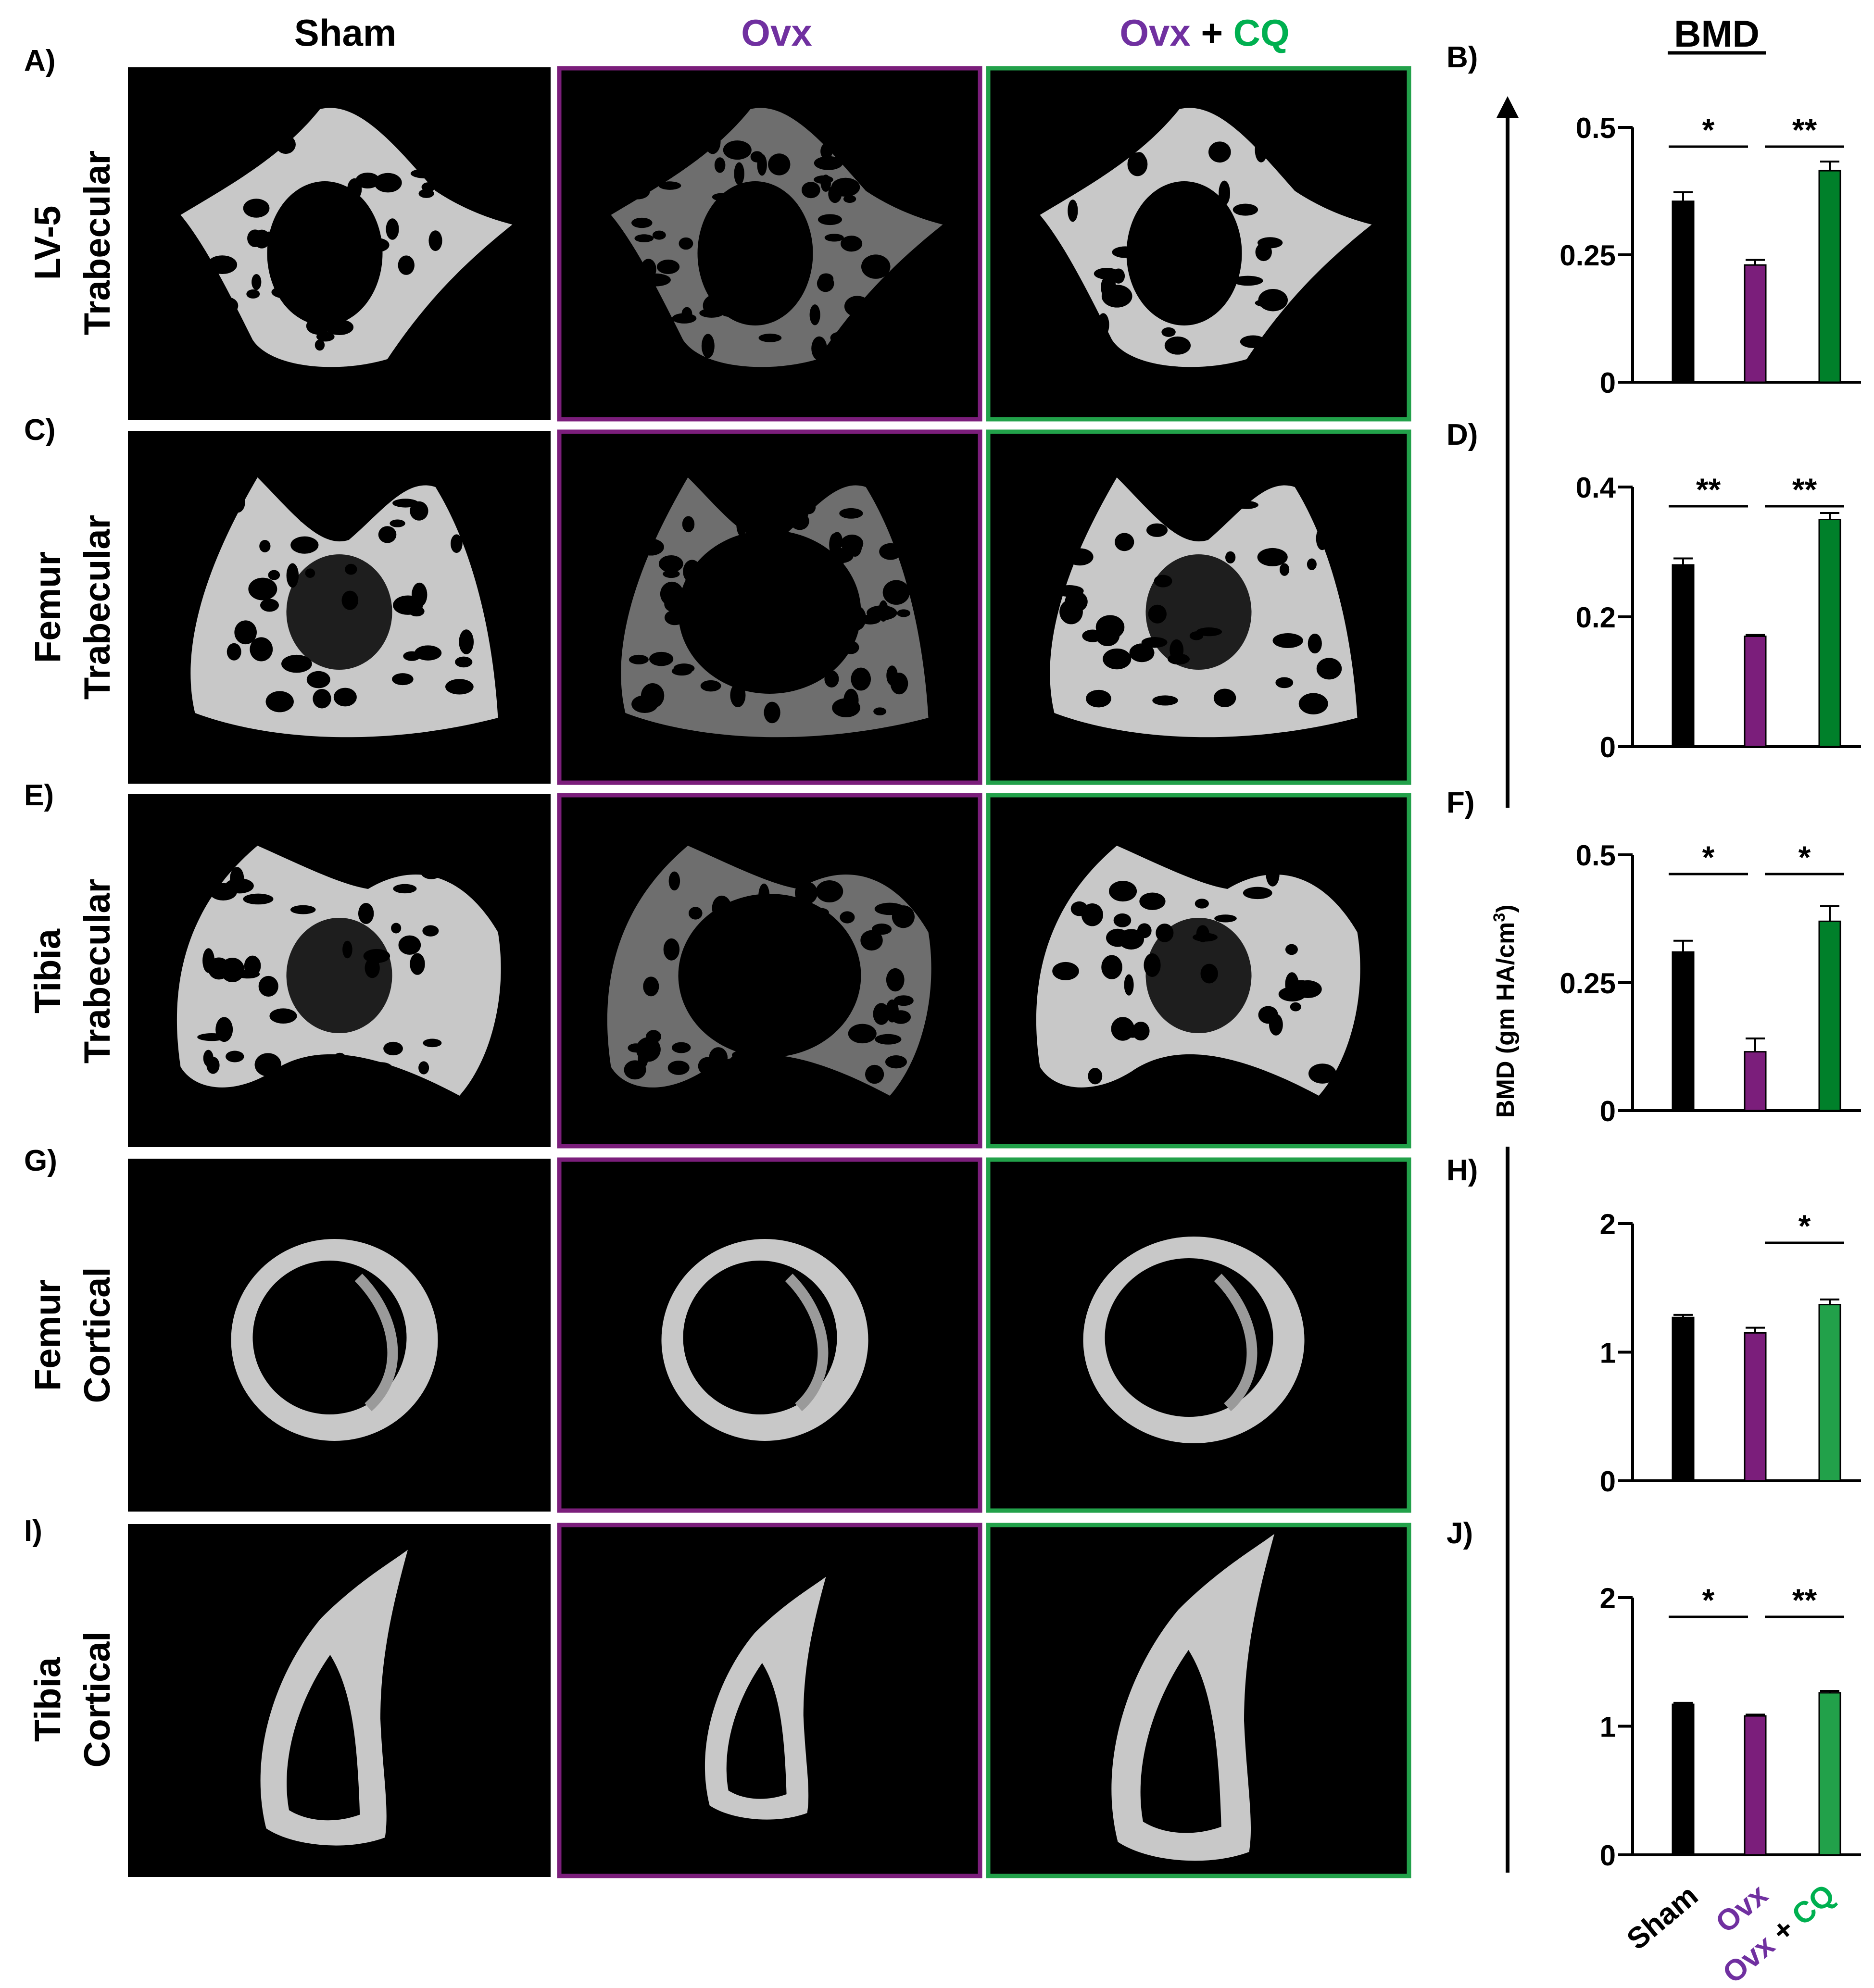 The height and width of the screenshot is (1988, 1874). I want to click on y-tick-label: 0.2, so click(1596, 617).